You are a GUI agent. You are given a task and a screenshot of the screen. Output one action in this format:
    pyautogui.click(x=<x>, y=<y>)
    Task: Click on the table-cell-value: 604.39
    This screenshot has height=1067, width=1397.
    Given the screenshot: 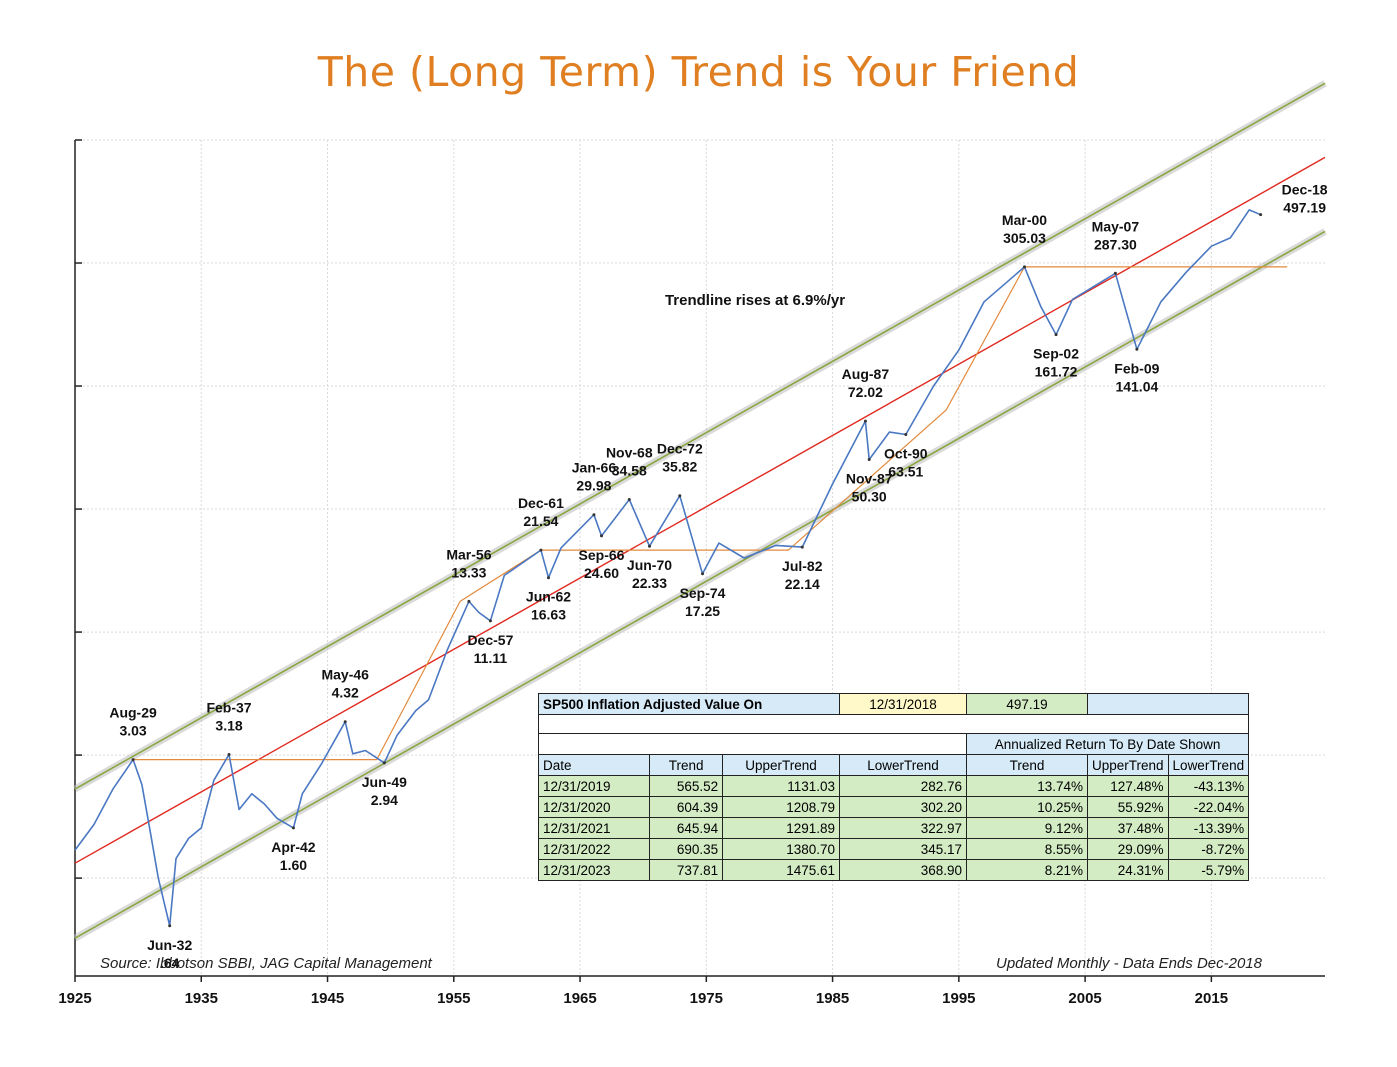 What is the action you would take?
    pyautogui.click(x=686, y=807)
    